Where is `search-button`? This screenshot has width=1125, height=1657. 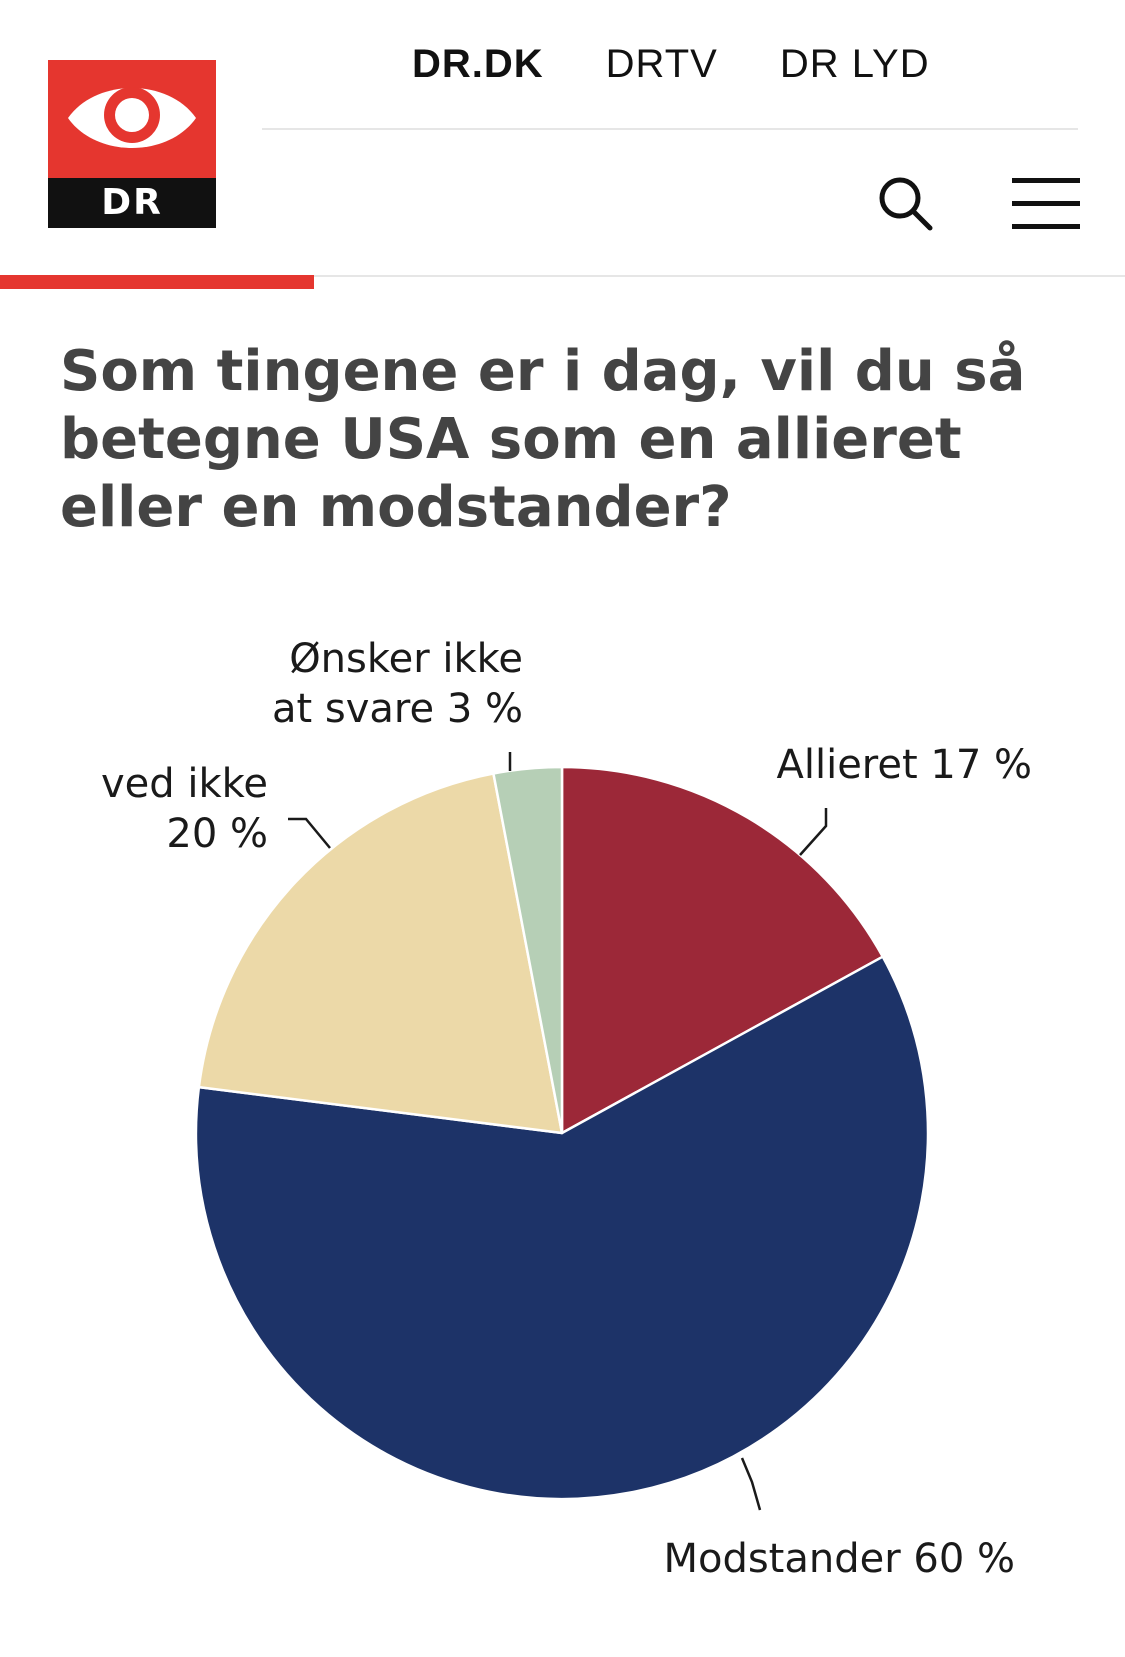
search-button is located at coordinates (906, 204).